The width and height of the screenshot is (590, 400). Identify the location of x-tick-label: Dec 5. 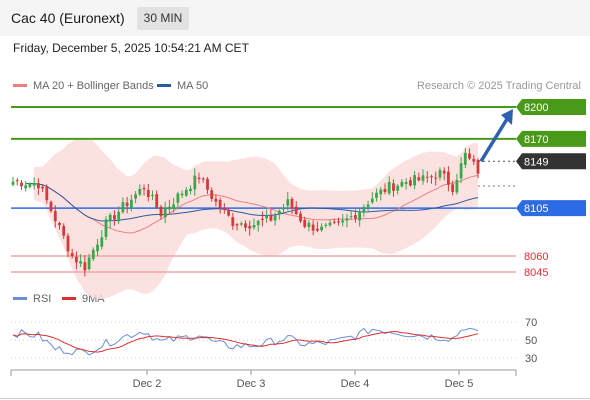
(459, 384).